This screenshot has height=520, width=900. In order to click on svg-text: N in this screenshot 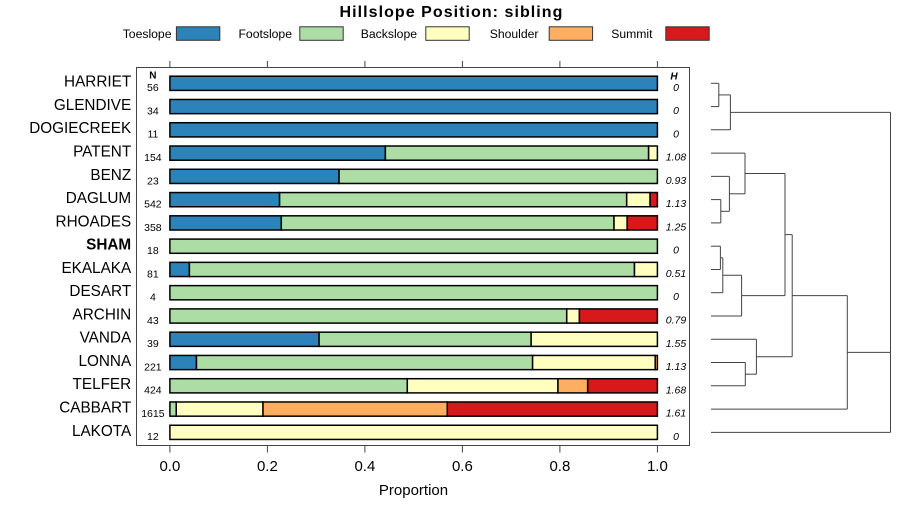, I will do `click(152, 76)`.